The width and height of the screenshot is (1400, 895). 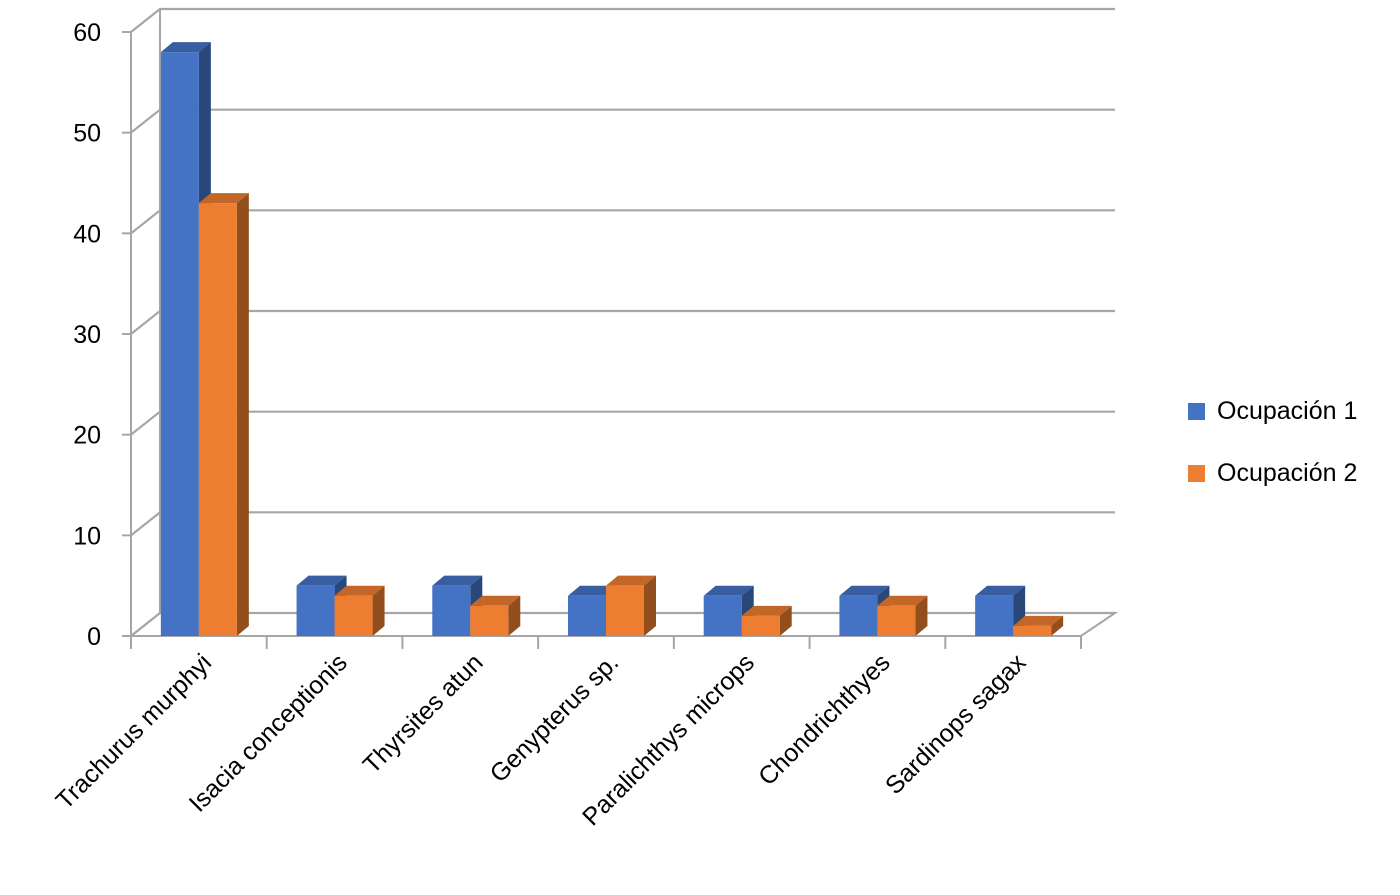 I want to click on y-tick-label: 30, so click(x=87, y=335).